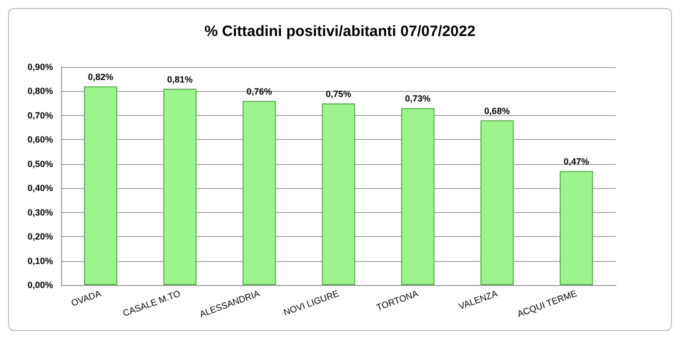  Describe the element at coordinates (180, 79) in the screenshot. I see `data-label: 0,81%` at that location.